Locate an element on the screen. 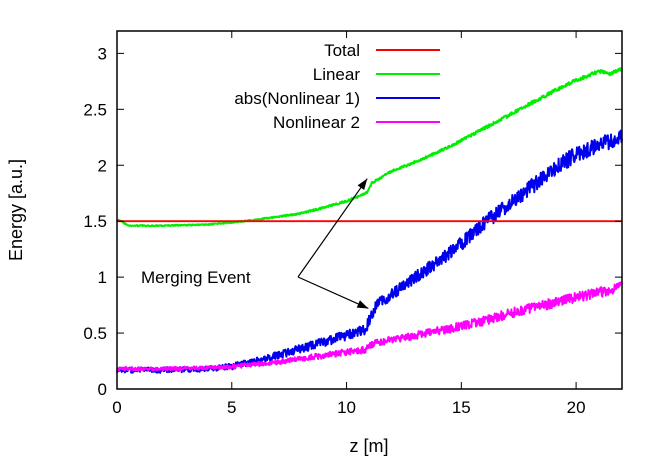 The image size is (664, 465). x-tick-label: 10 is located at coordinates (346, 407).